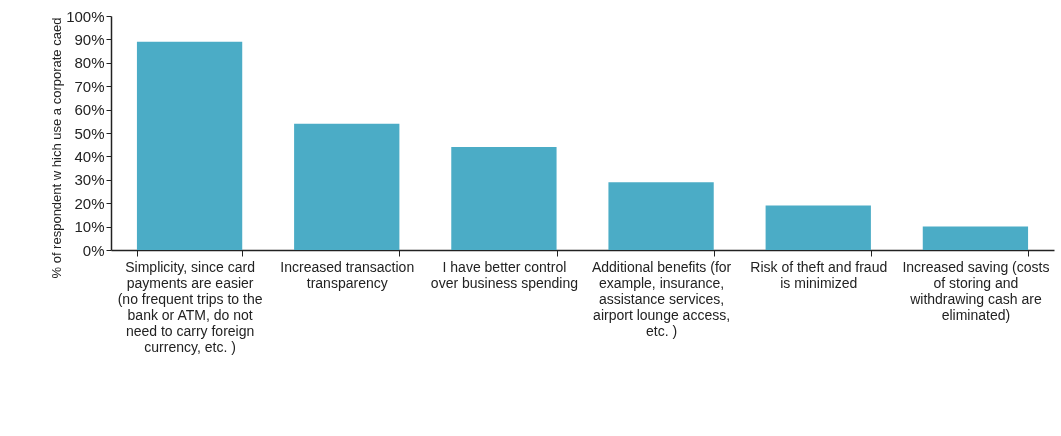  Describe the element at coordinates (976, 290) in the screenshot. I see `x-tick-label: Increased saving (costs of storing and withdrawing cash are eliminated)` at that location.